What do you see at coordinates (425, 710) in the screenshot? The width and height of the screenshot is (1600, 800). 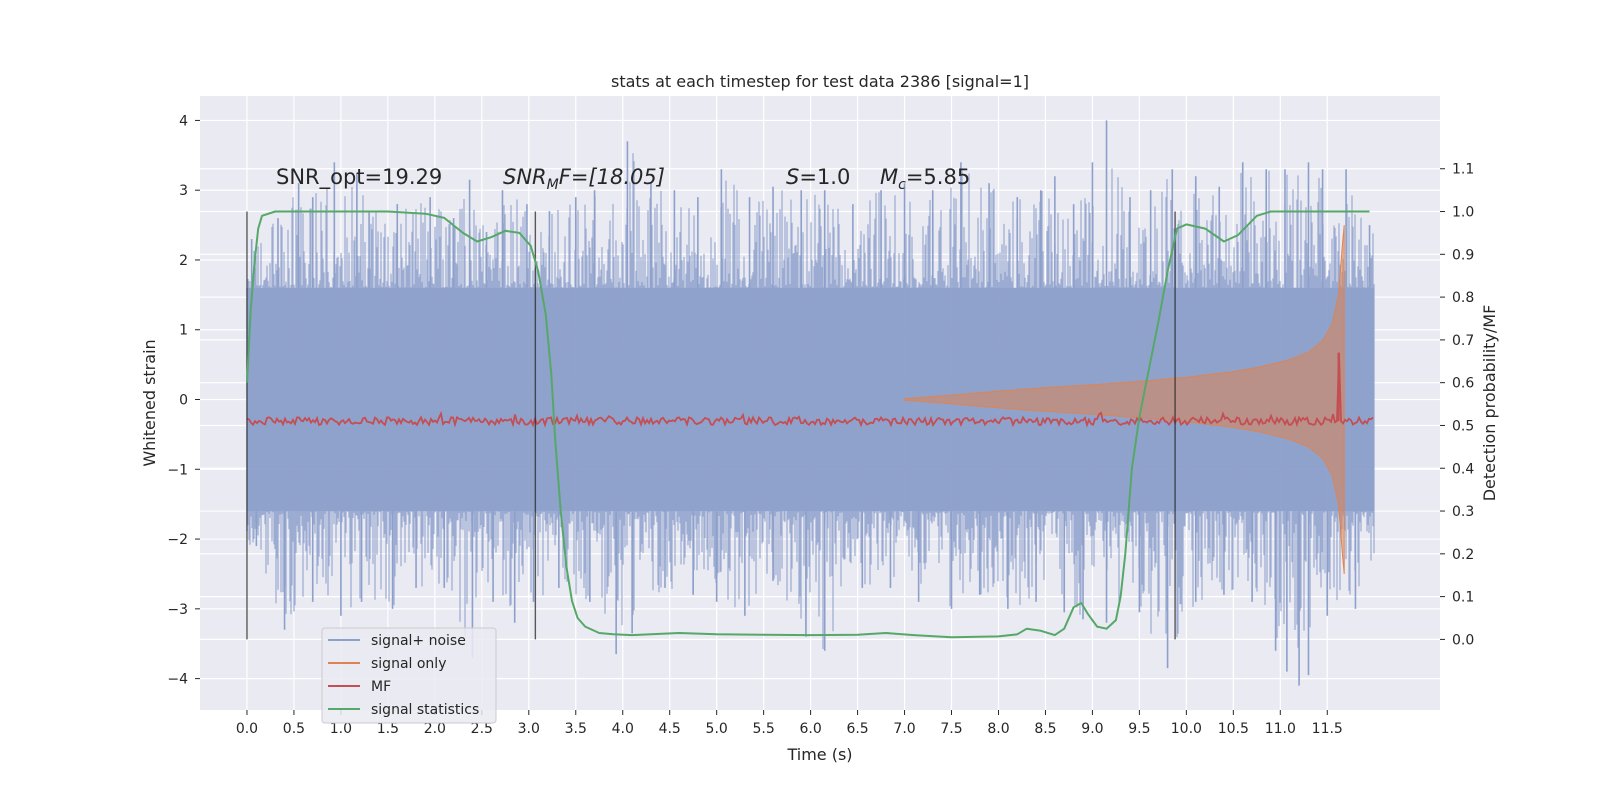 I see `legend-label-signal-statistics: signal statistics` at bounding box center [425, 710].